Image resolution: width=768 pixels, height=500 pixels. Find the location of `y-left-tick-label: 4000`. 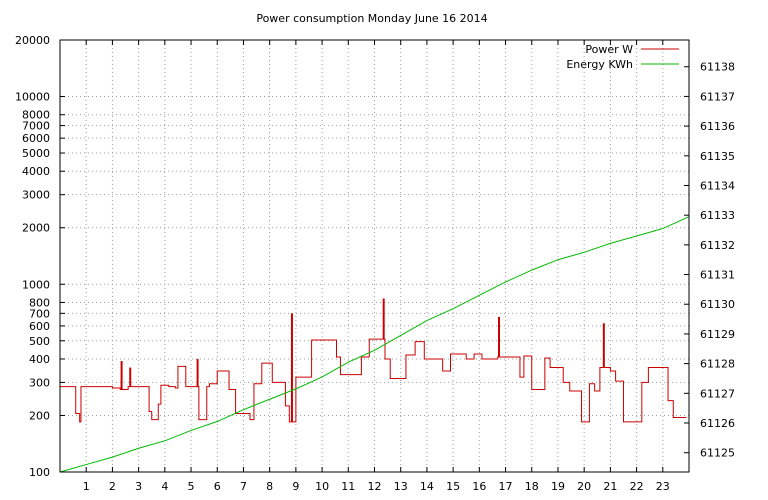

y-left-tick-label: 4000 is located at coordinates (36, 171).